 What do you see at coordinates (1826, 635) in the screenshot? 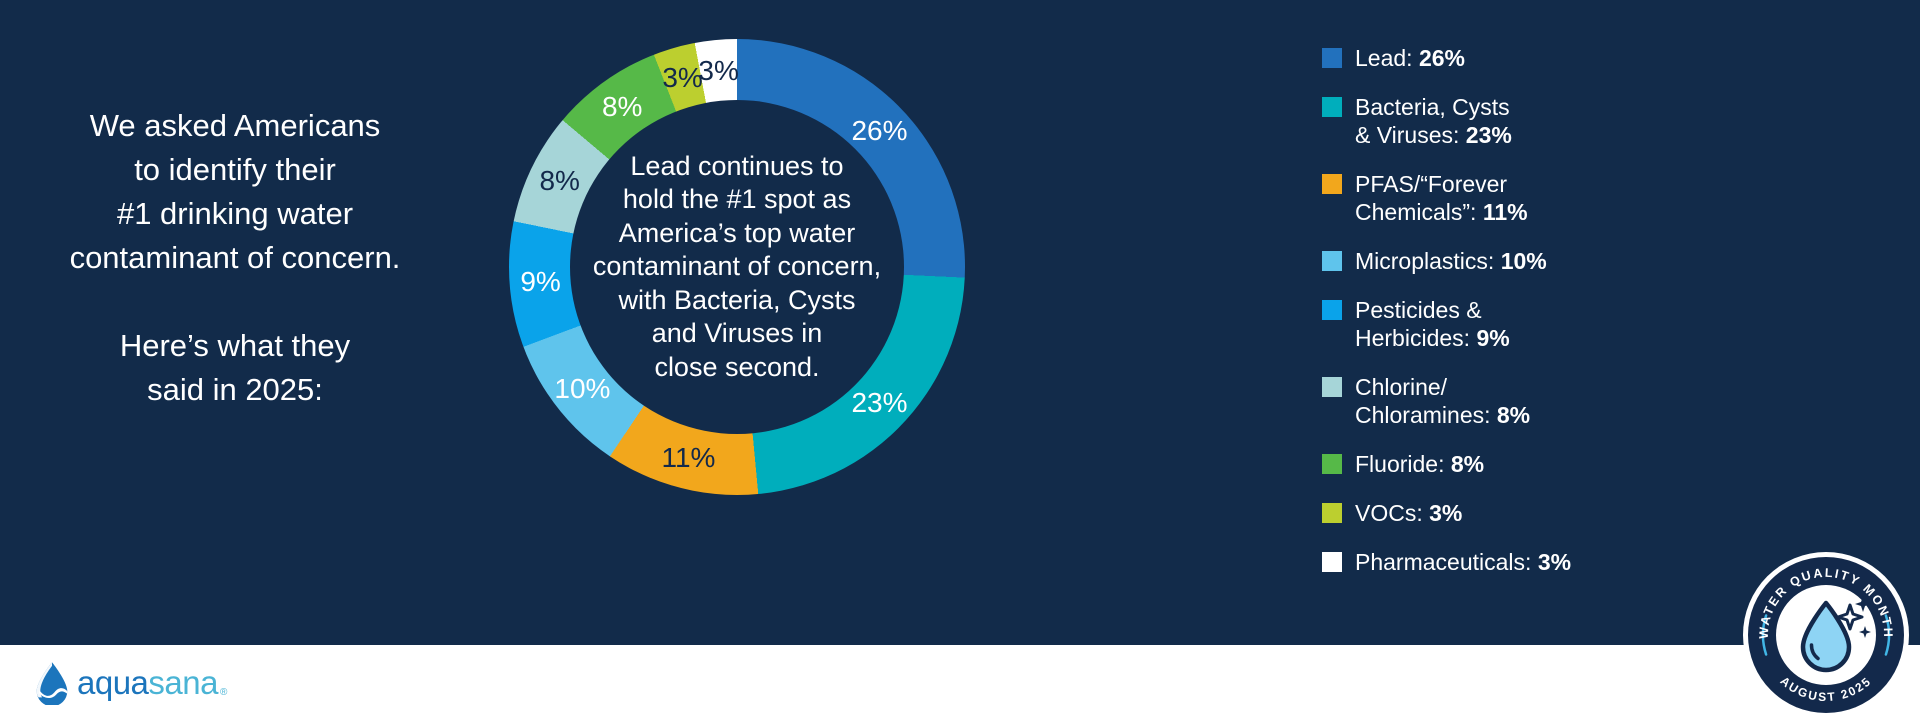
I see `water-quality-month-badge: WATER QUALITY MONTH AUGUST 2025` at bounding box center [1826, 635].